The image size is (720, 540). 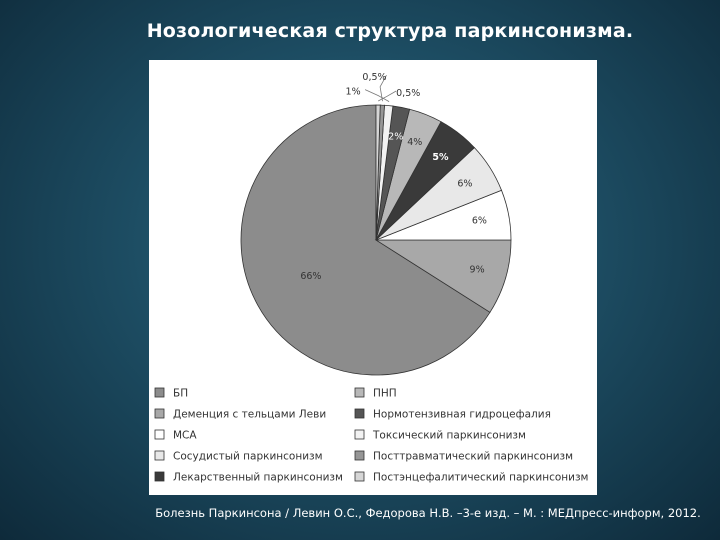 What do you see at coordinates (449, 436) in the screenshot?
I see `legend-label: Токсический паркинсонизм` at bounding box center [449, 436].